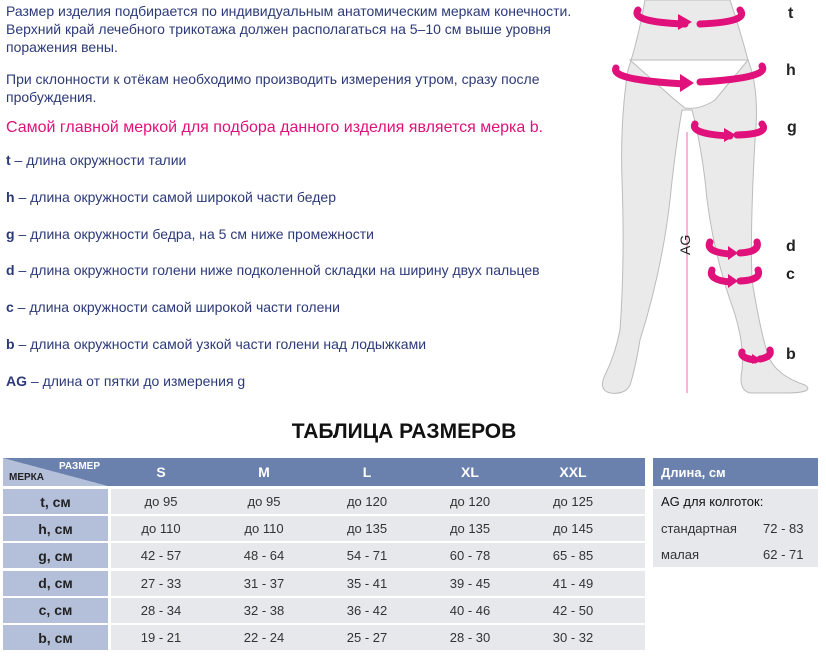 The image size is (826, 656). I want to click on definition-key: t, so click(8, 160).